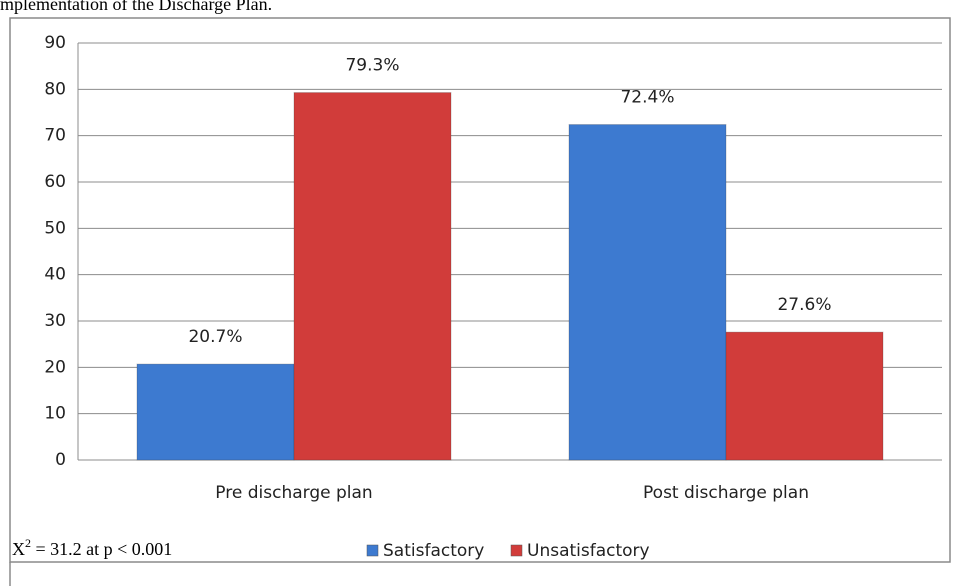  I want to click on y-tick-label: 90, so click(55, 43).